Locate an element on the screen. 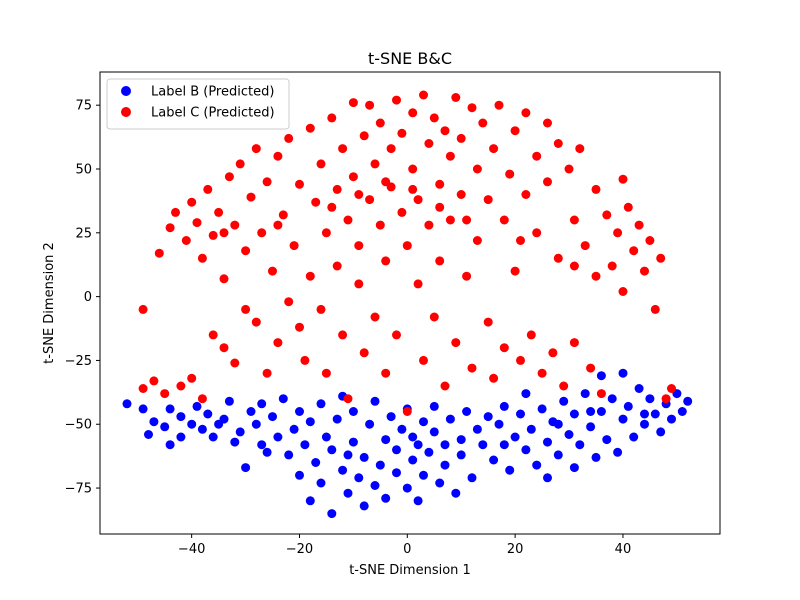  legend: Label B (Predicted) Label C (Predicted) is located at coordinates (198, 104).